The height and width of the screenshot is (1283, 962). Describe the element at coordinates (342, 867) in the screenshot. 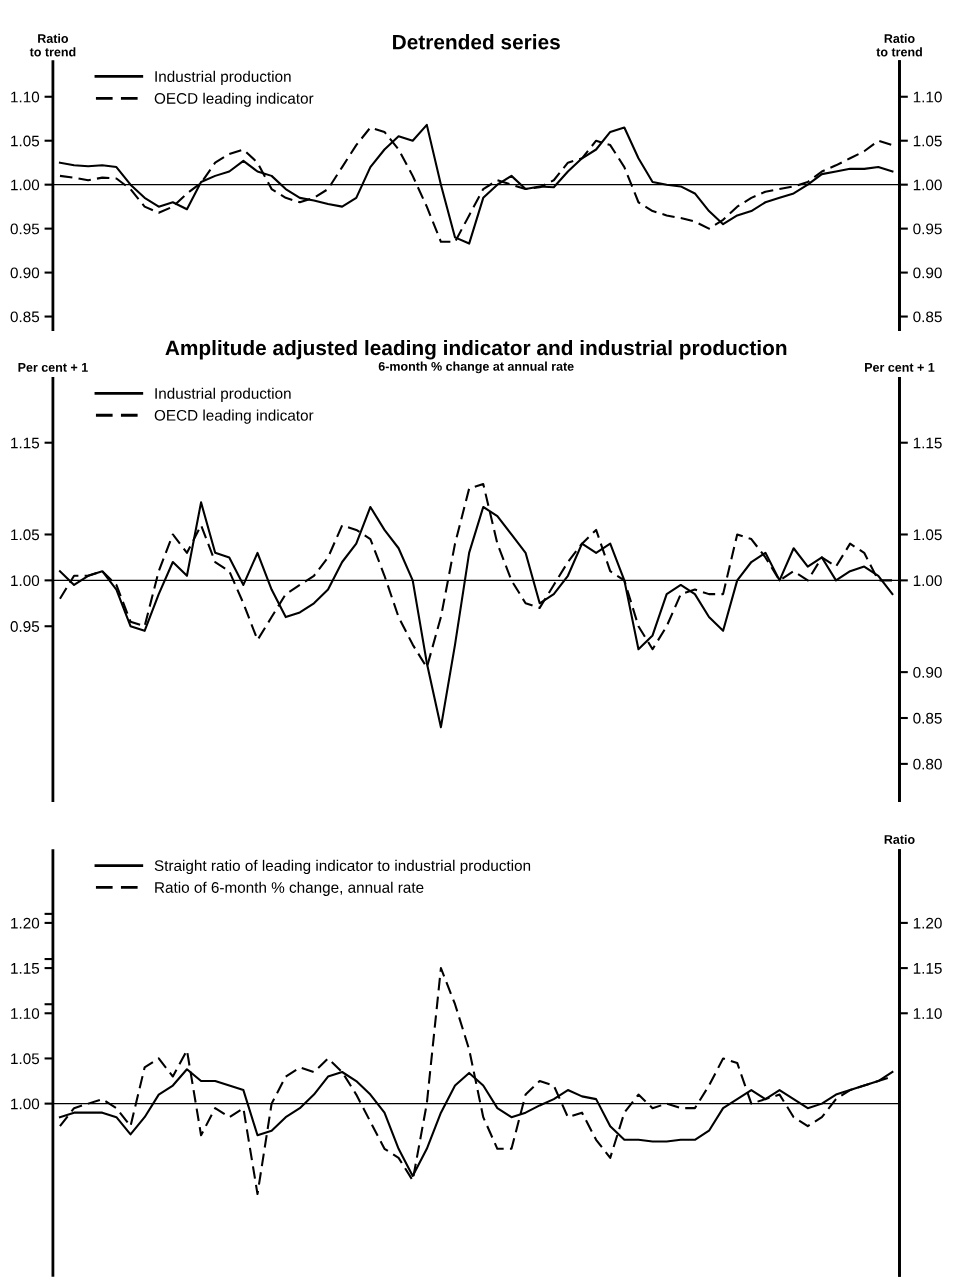

I see `legend-label: Straight ratio of leading indicator to industrial production` at that location.